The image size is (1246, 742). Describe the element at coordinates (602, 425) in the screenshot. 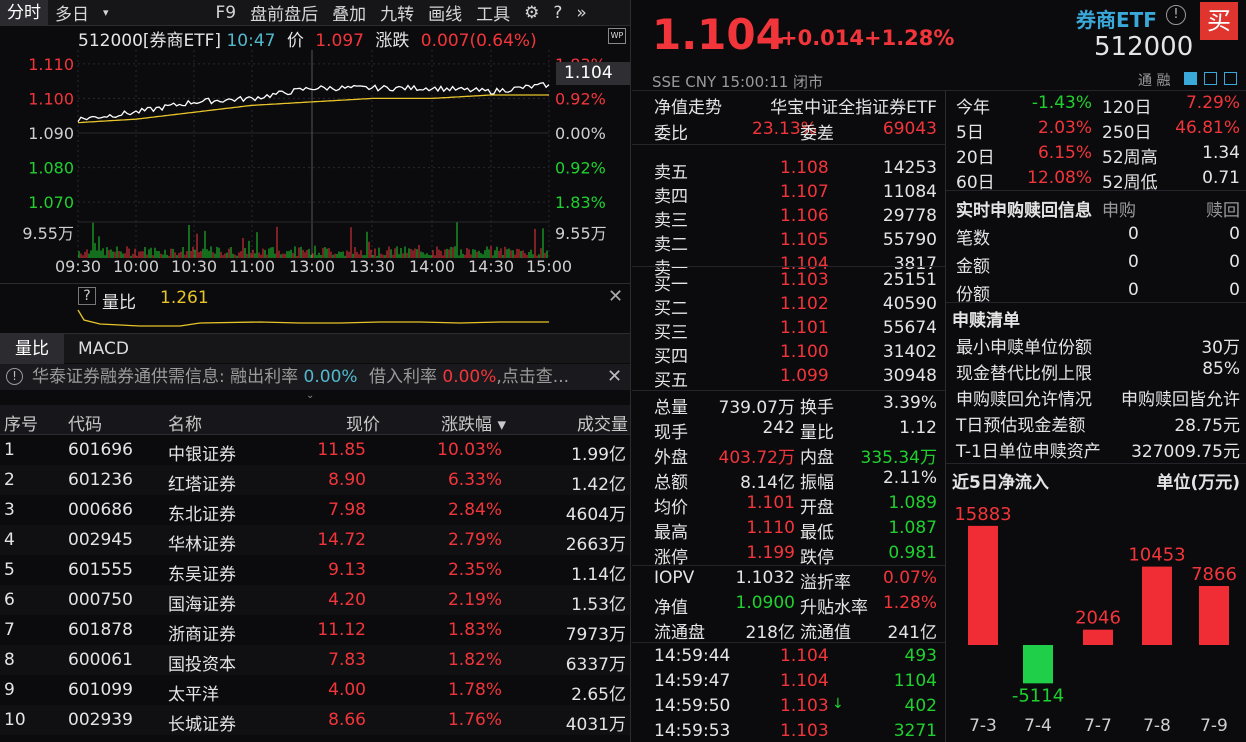

I see `header-volume: 成交量` at that location.